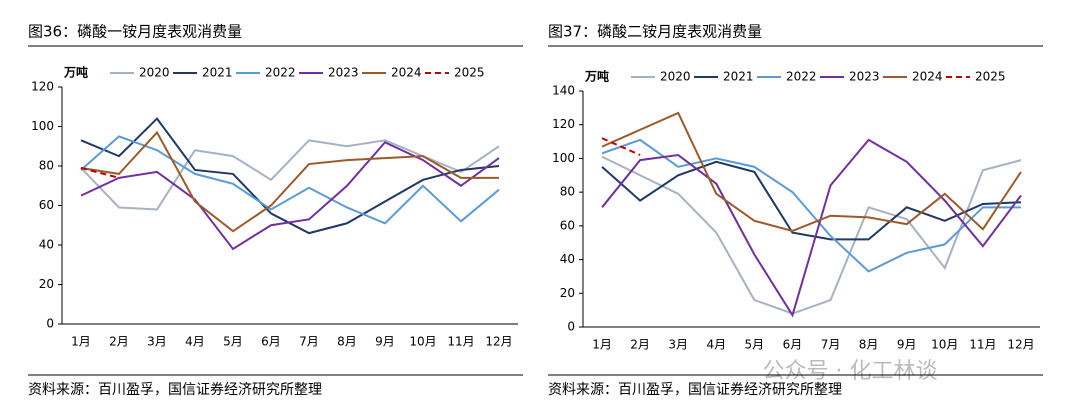 The width and height of the screenshot is (1080, 418). Describe the element at coordinates (655, 32) in the screenshot. I see `chart-title: 图37：磷酸二铵月度表观消费量` at that location.